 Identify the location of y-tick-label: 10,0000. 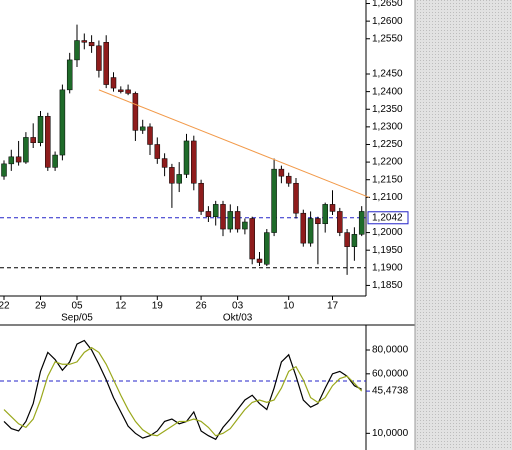
(390, 433).